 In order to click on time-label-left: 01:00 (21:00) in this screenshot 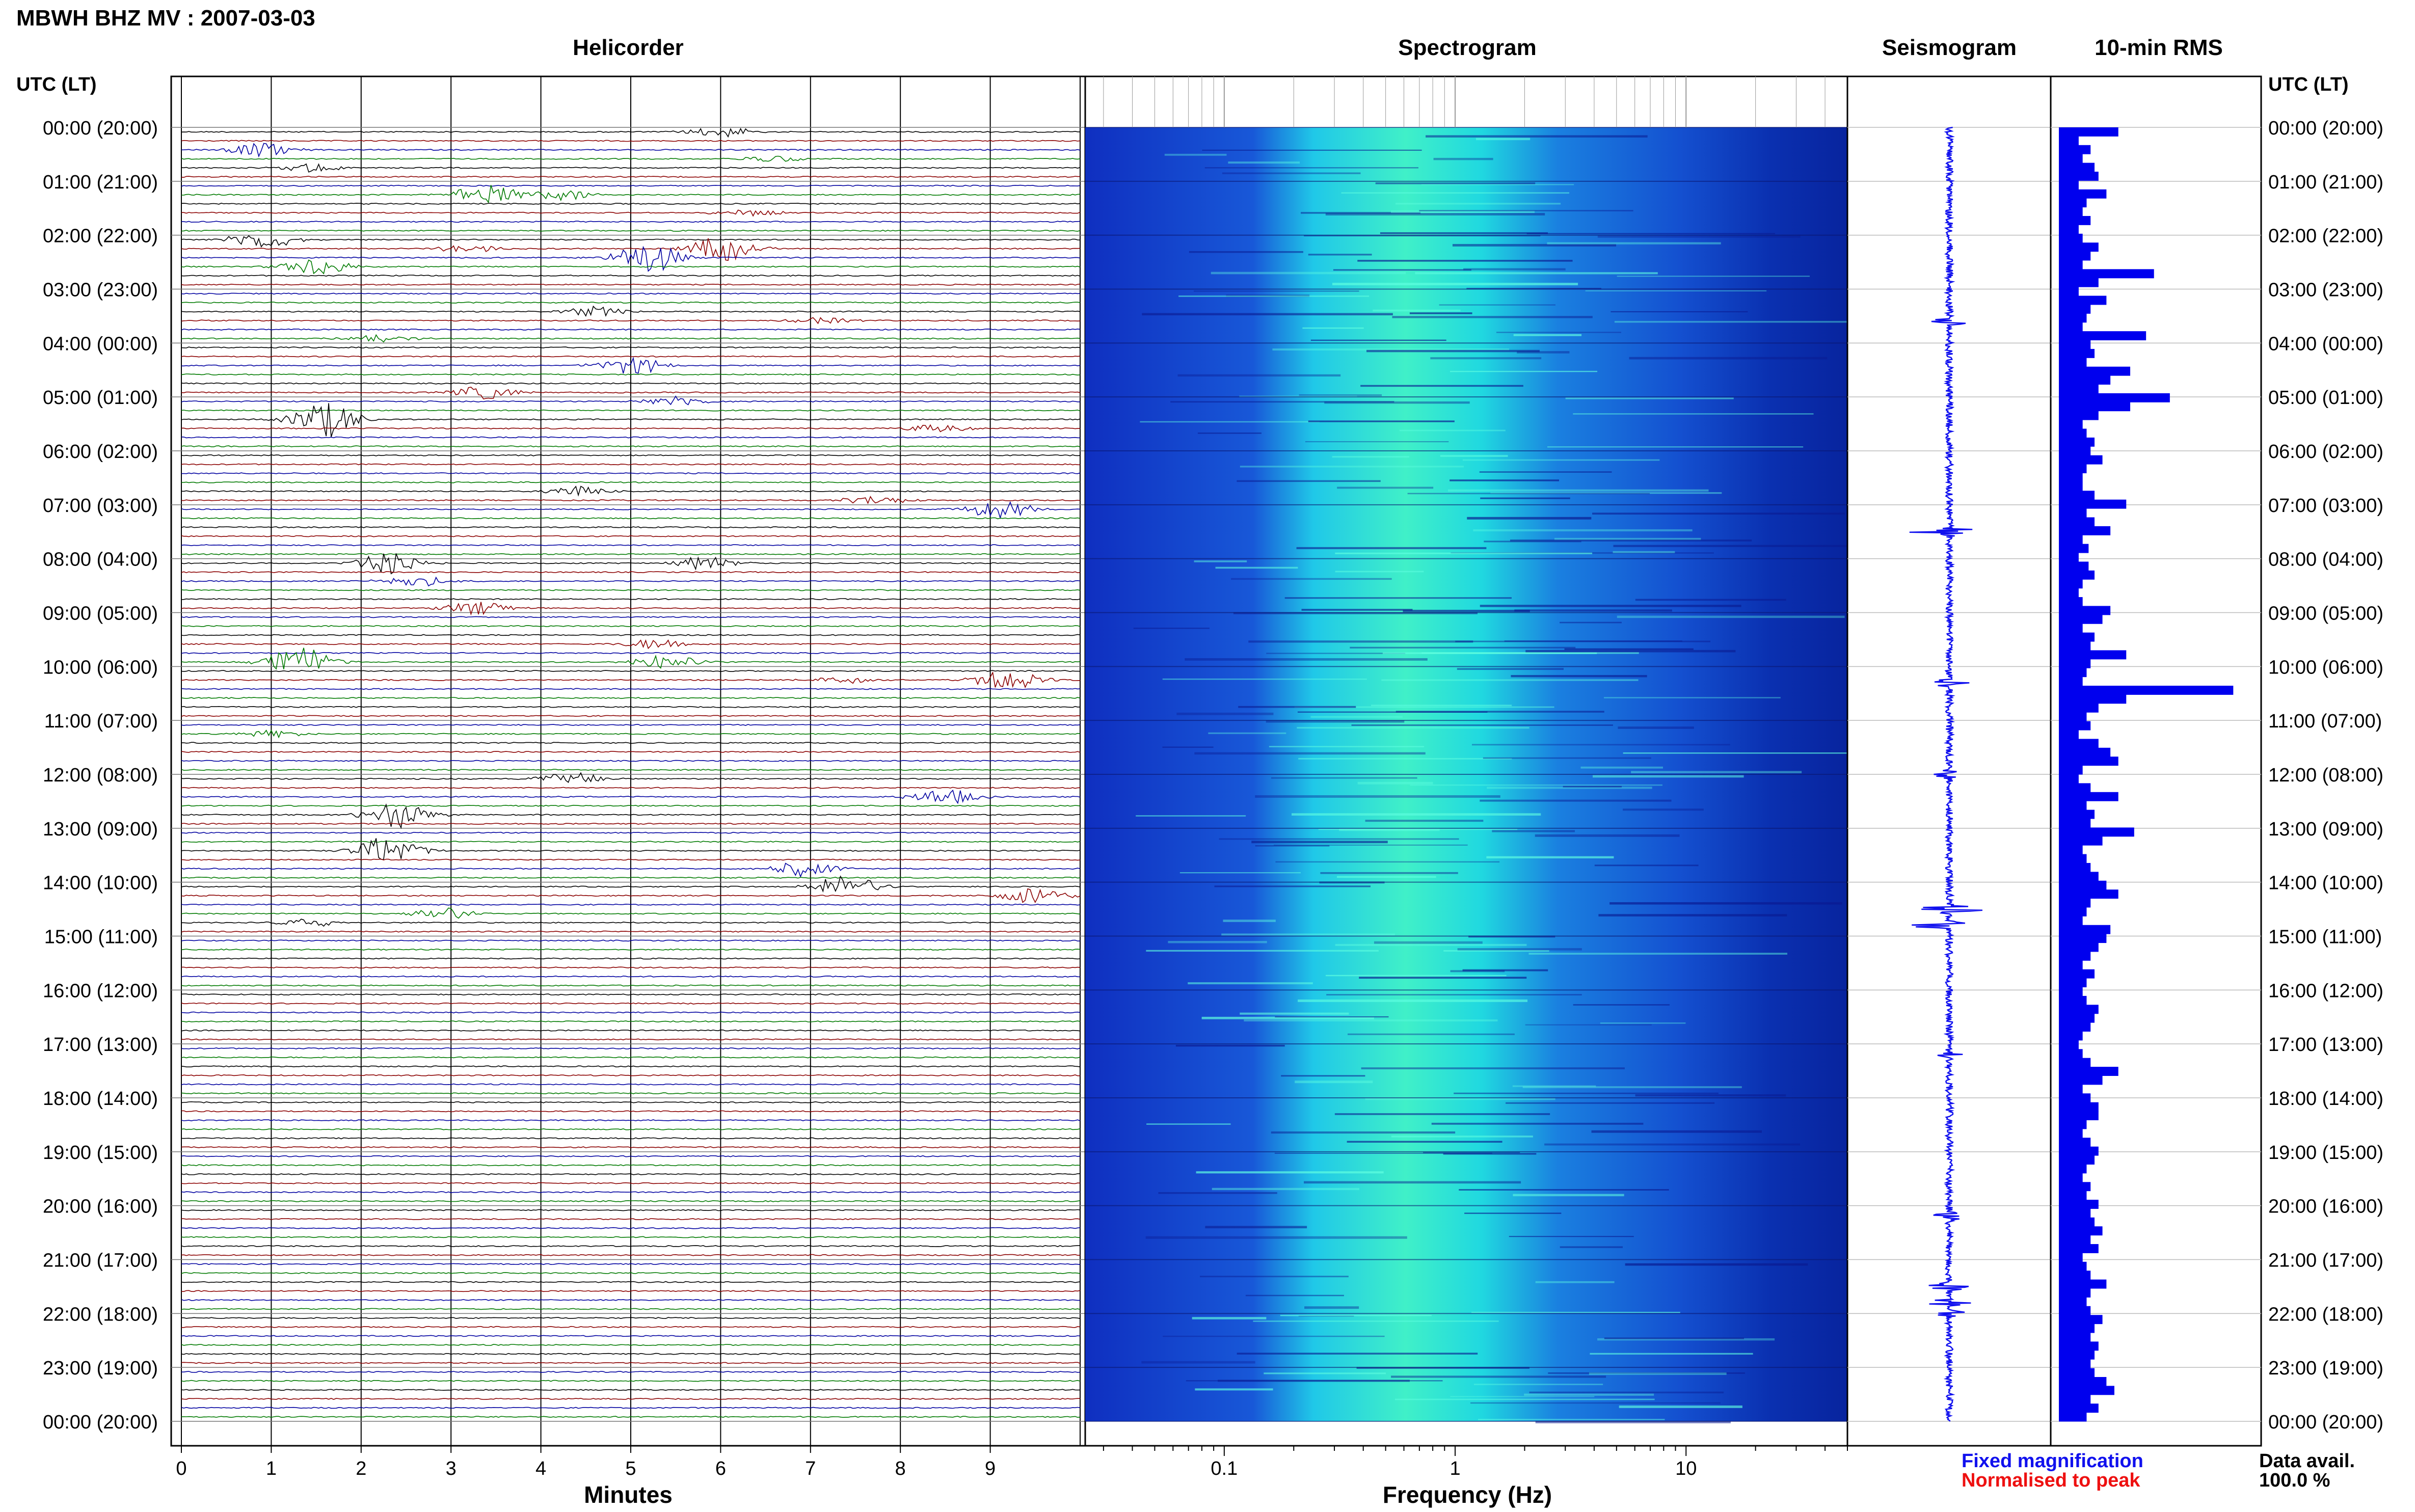, I will do `click(101, 182)`.